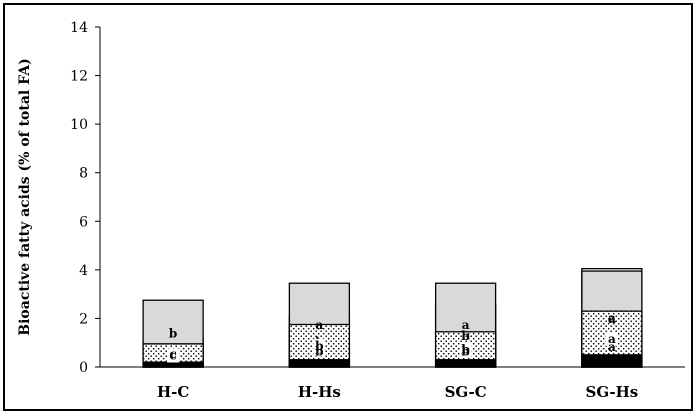  What do you see at coordinates (83, 222) in the screenshot?
I see `y-tick-label: 6` at bounding box center [83, 222].